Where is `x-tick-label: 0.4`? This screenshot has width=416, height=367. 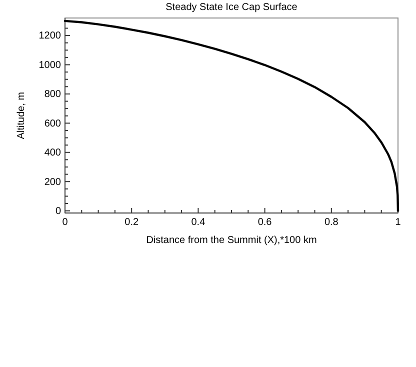 x-tick-label: 0.4 is located at coordinates (198, 222).